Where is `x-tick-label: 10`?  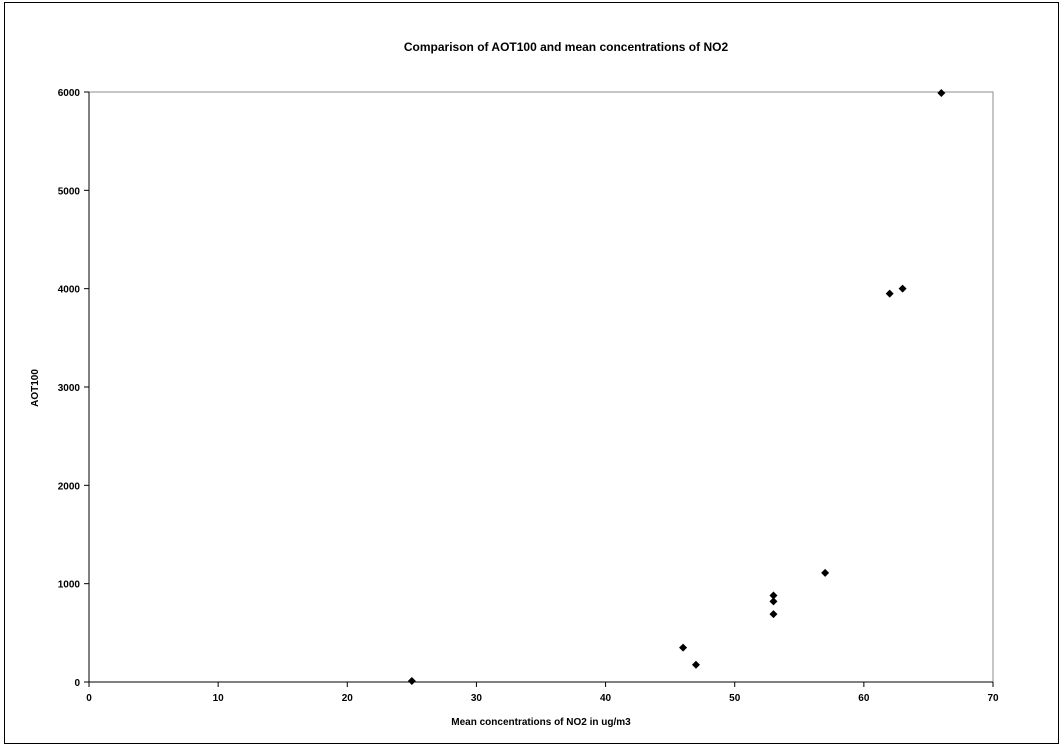 x-tick-label: 10 is located at coordinates (219, 698).